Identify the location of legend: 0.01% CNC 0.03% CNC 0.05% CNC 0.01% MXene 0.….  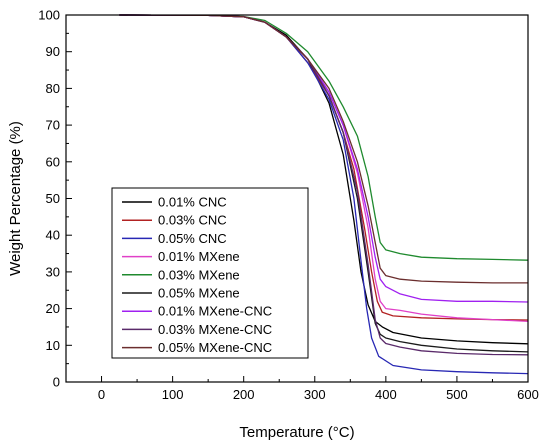
(210, 273).